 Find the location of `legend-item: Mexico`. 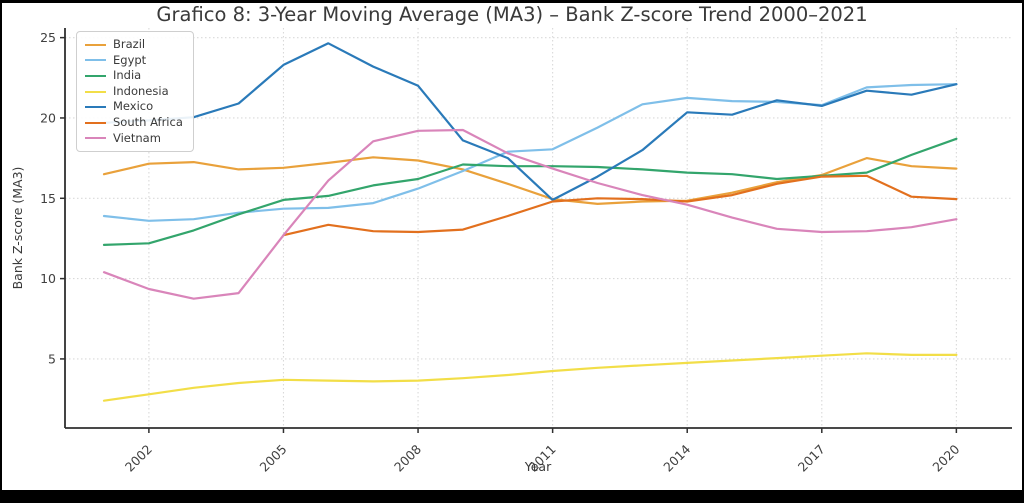

legend-item: Mexico is located at coordinates (134, 107).